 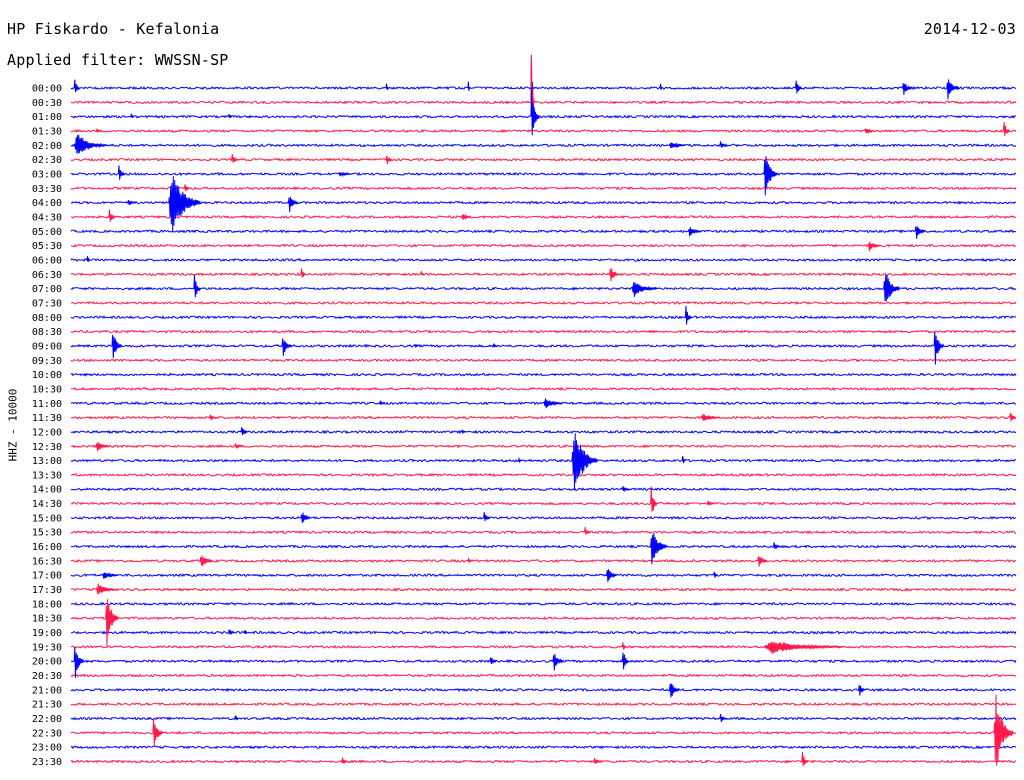 What do you see at coordinates (47, 189) in the screenshot?
I see `row-time-label: 03:30` at bounding box center [47, 189].